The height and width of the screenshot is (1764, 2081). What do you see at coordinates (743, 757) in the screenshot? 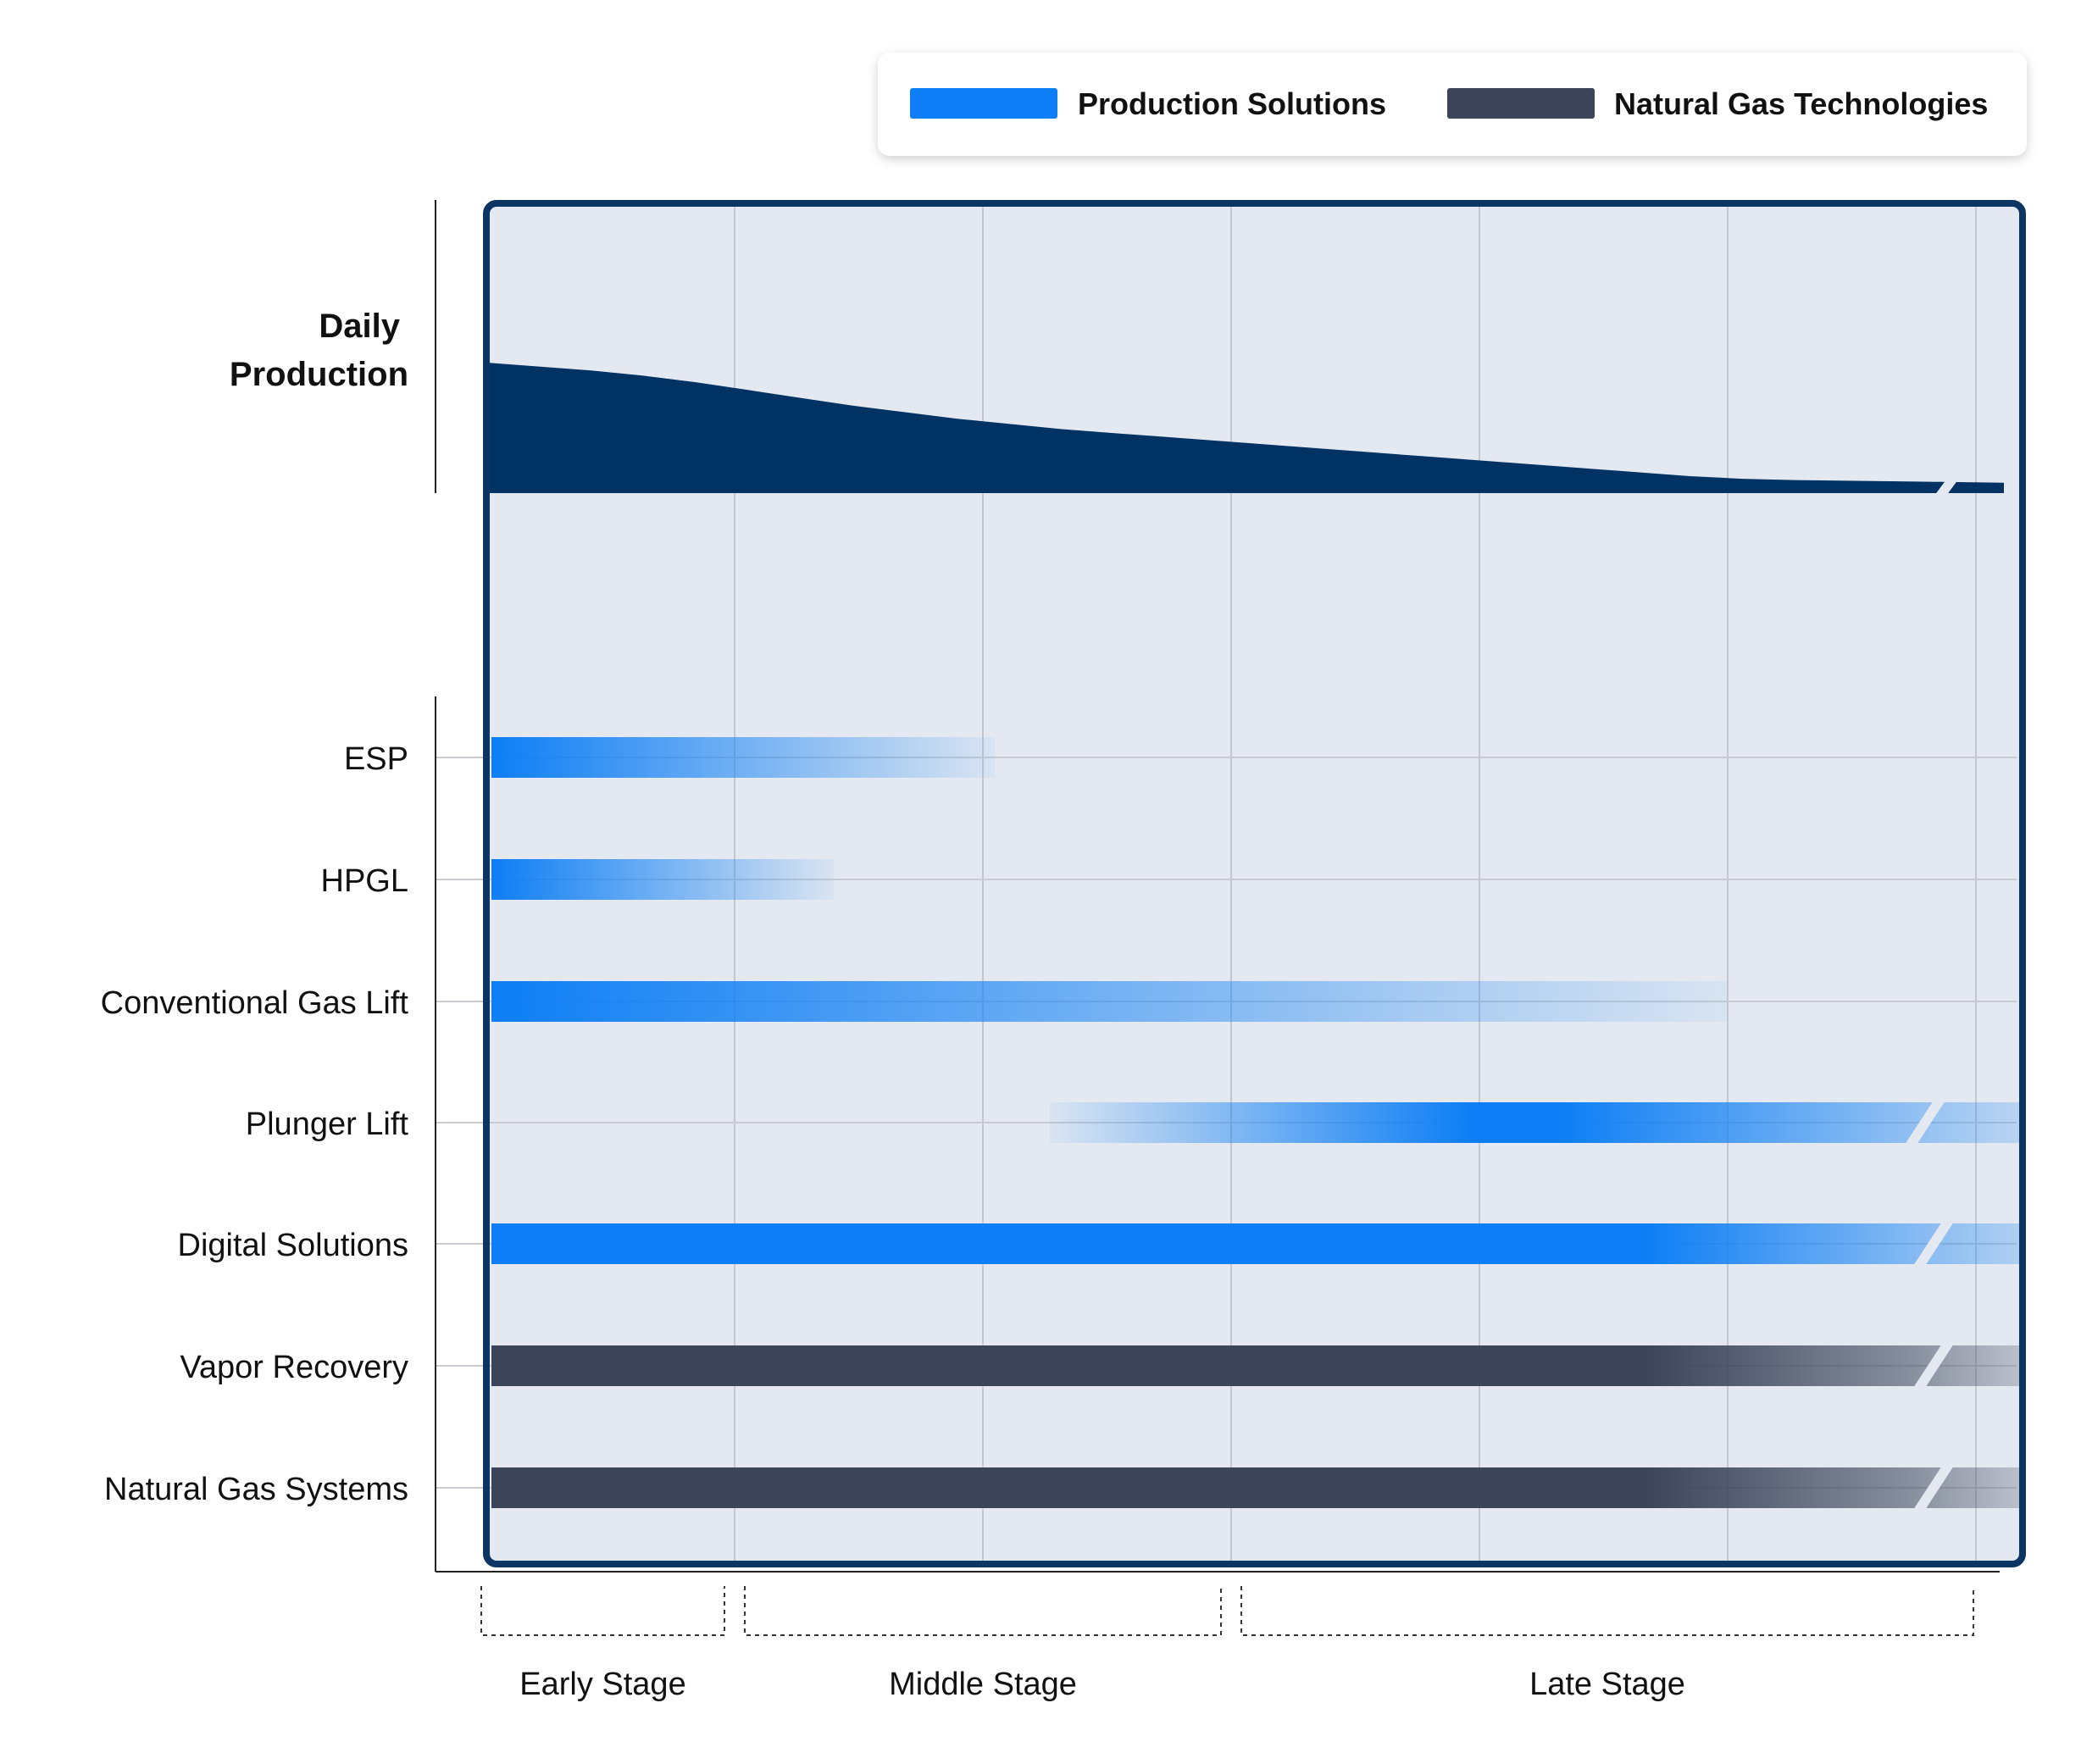
I see `bar-esp` at bounding box center [743, 757].